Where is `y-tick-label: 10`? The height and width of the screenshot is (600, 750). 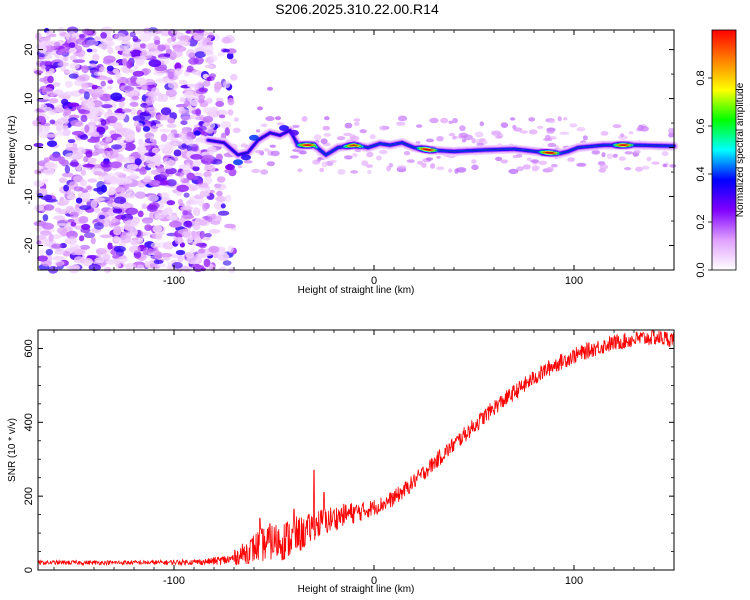
y-tick-label: 10 is located at coordinates (29, 98).